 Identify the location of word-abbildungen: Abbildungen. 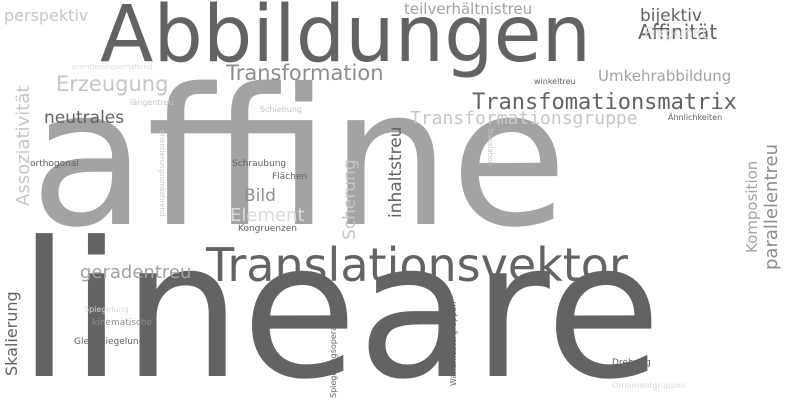
(346, 40).